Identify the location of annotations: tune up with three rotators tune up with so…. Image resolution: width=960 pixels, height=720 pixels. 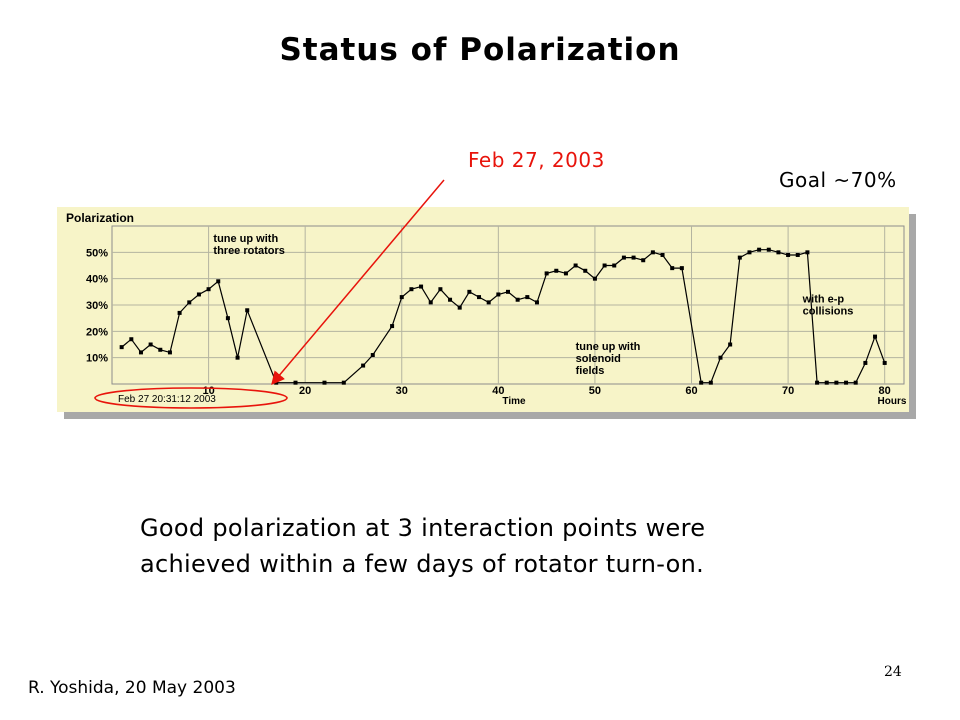
(533, 305).